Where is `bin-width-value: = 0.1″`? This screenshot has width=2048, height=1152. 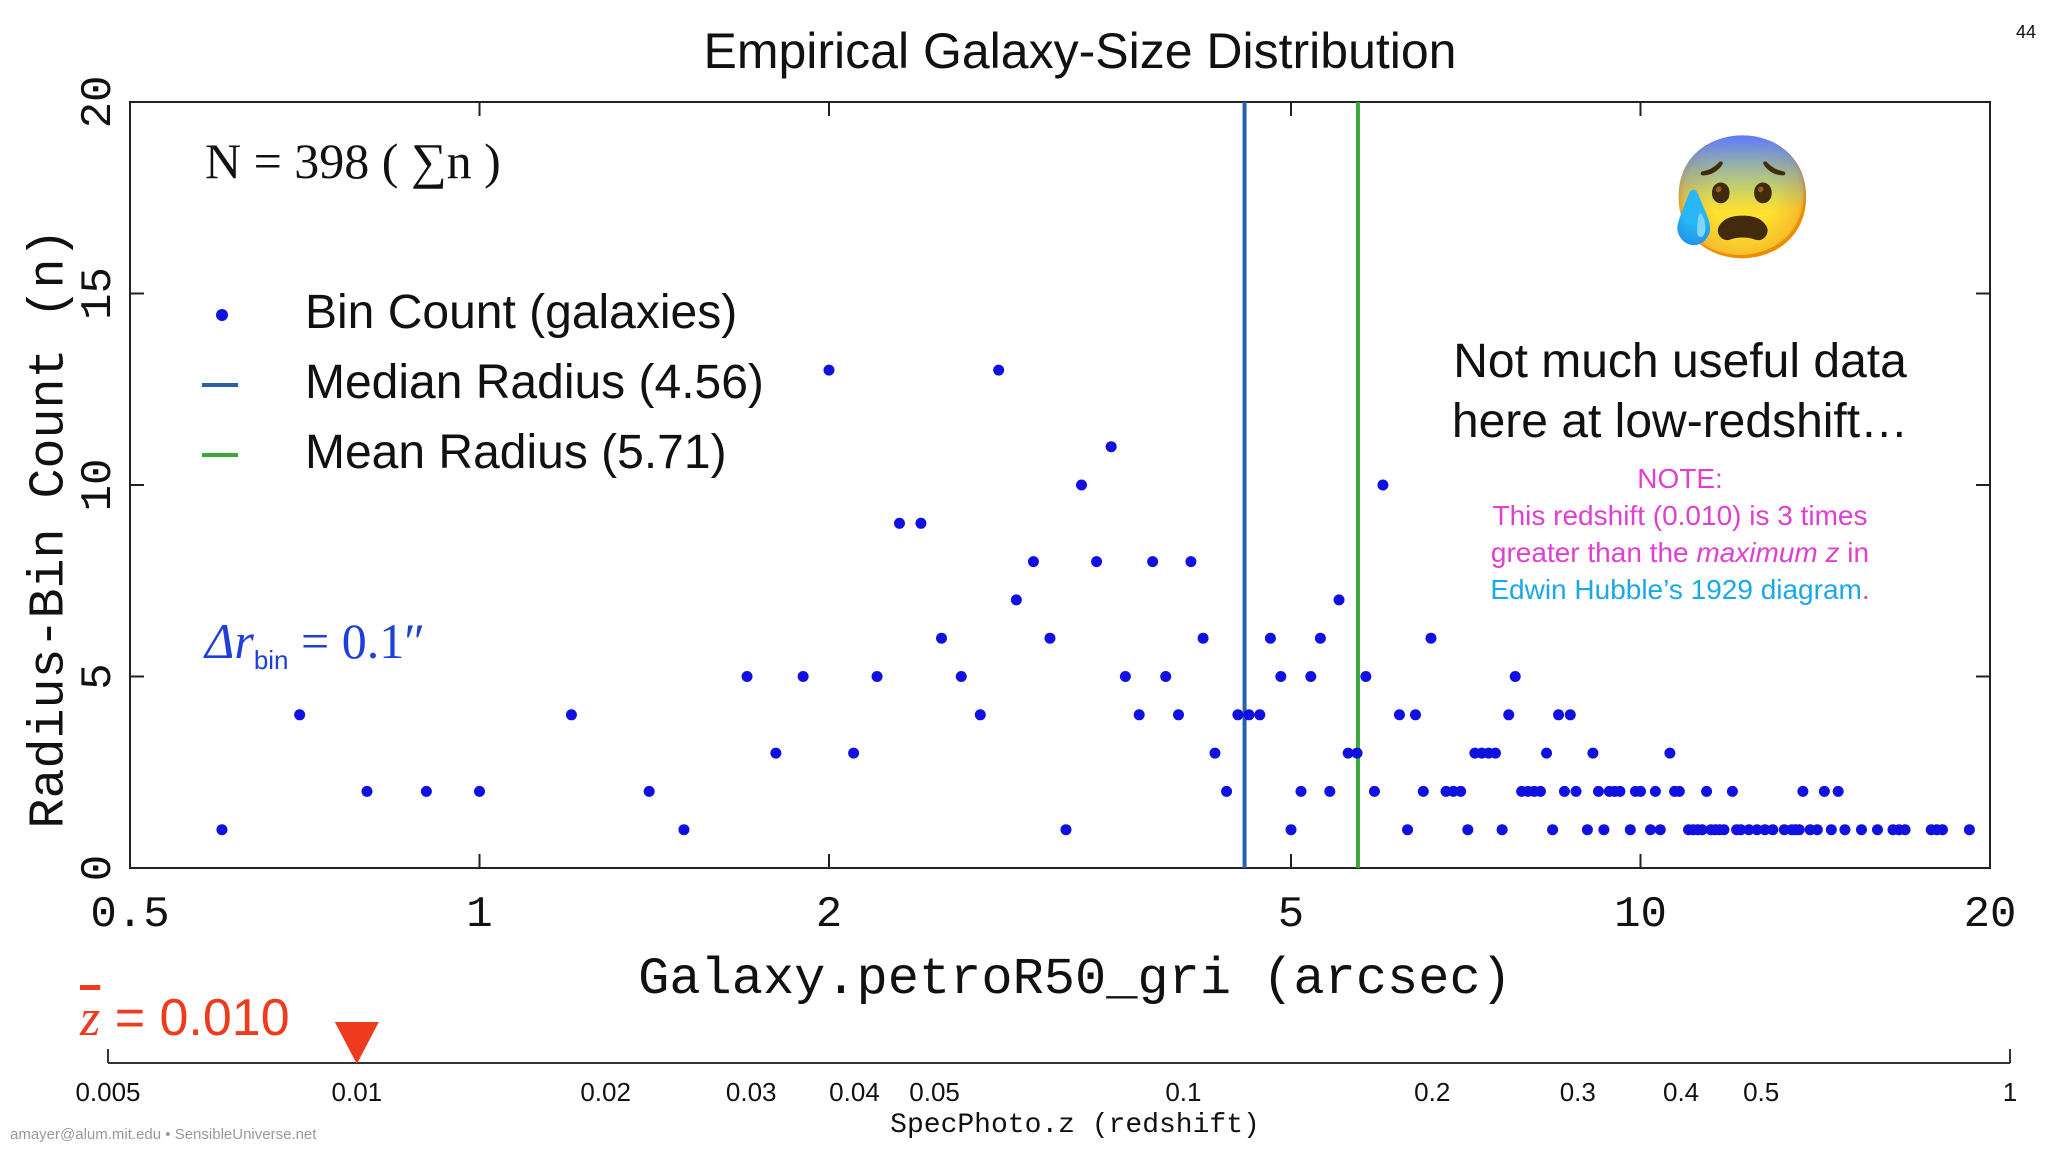
bin-width-value: = 0.1″ is located at coordinates (357, 641).